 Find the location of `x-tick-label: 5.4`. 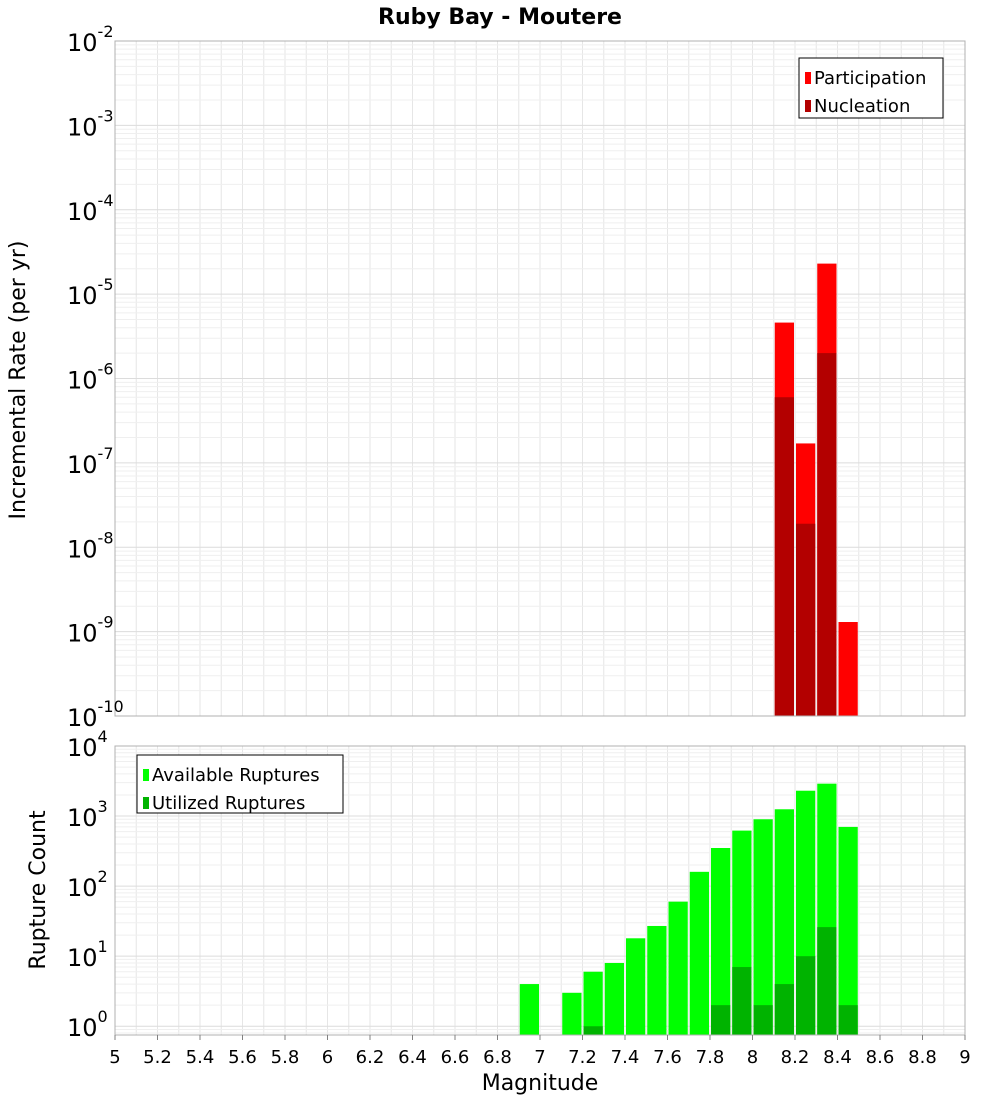

x-tick-label: 5.4 is located at coordinates (200, 1057).